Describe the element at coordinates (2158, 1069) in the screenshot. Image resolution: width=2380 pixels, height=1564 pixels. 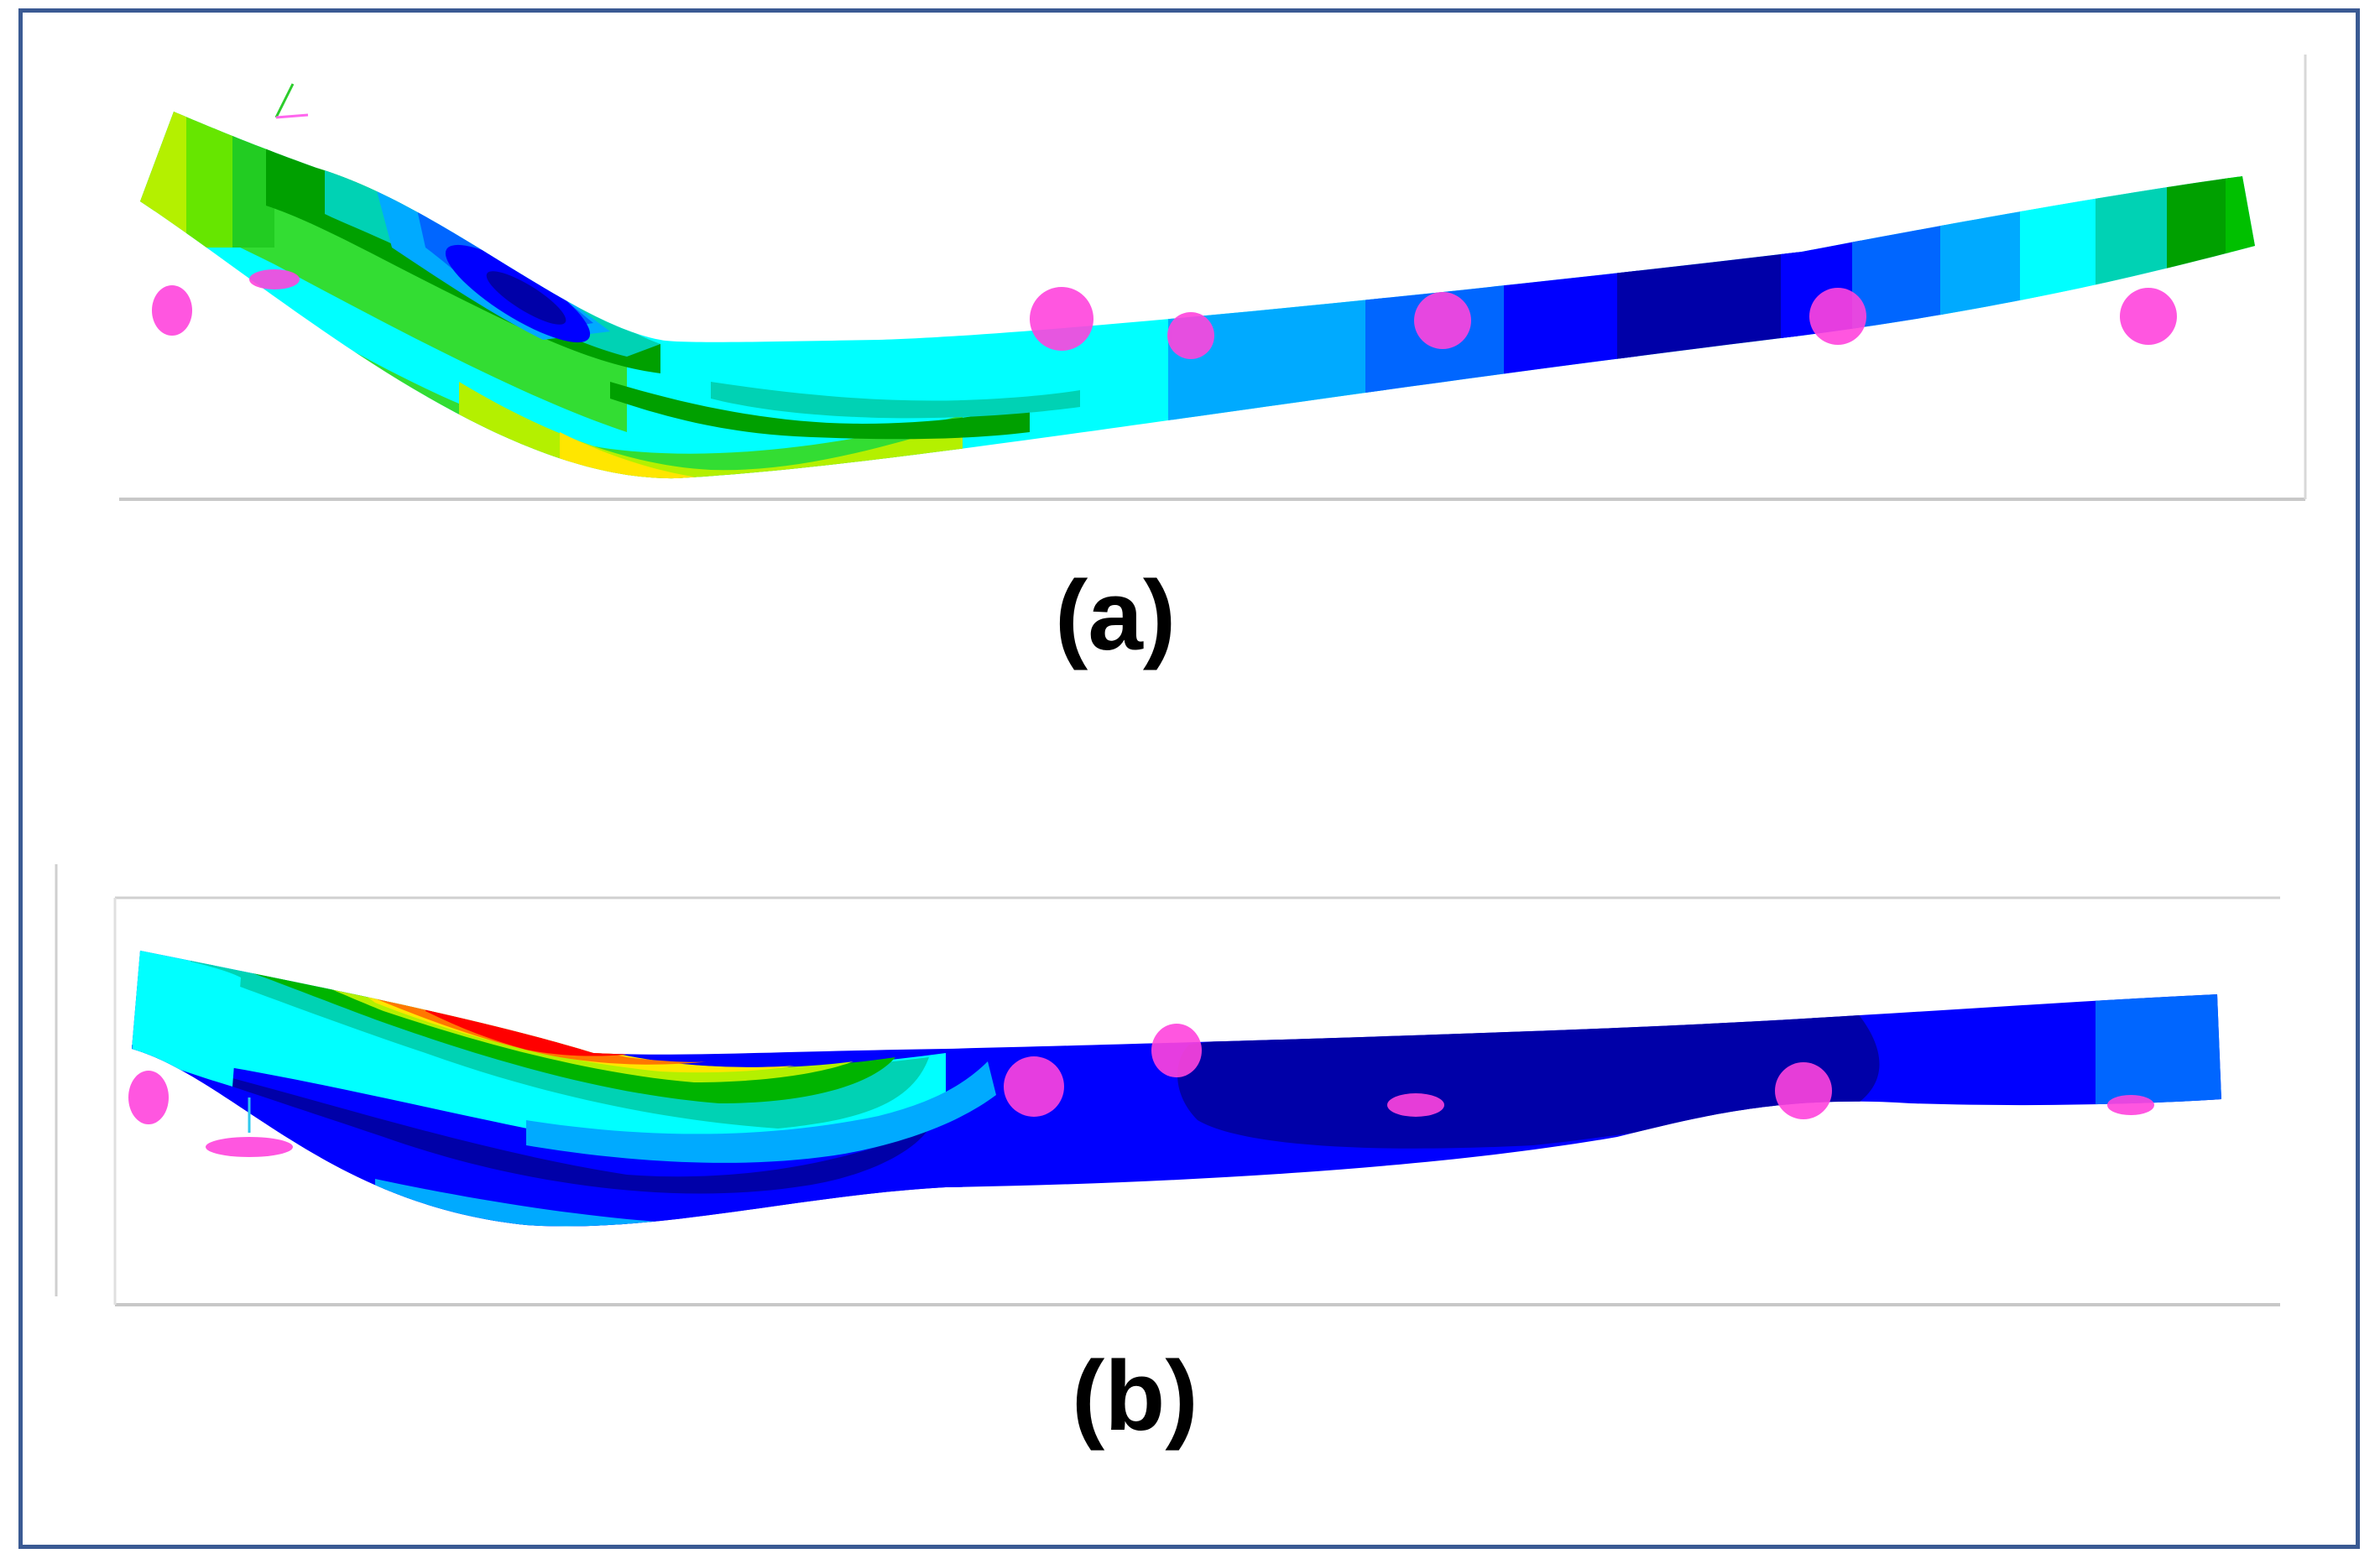
I see `contour-band` at that location.